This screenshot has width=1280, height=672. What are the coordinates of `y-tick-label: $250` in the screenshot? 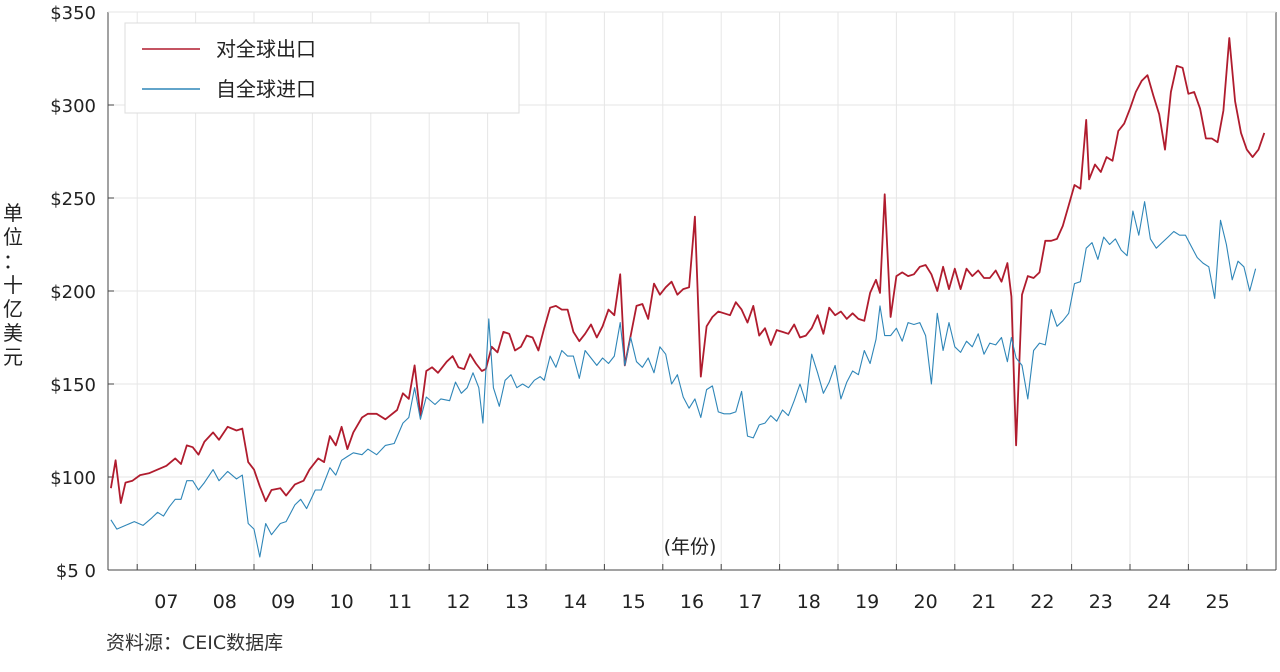 It's located at (73, 199).